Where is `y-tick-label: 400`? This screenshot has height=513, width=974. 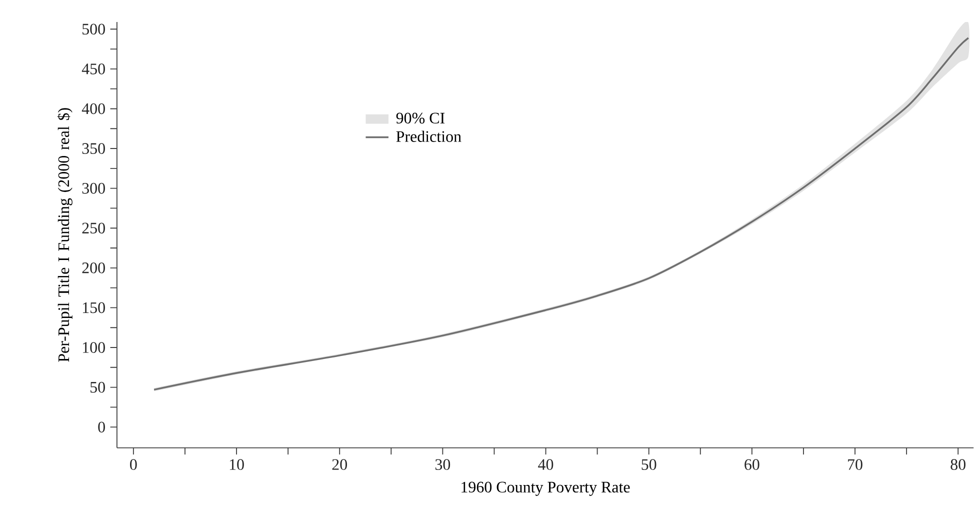
y-tick-label: 400 is located at coordinates (93, 108).